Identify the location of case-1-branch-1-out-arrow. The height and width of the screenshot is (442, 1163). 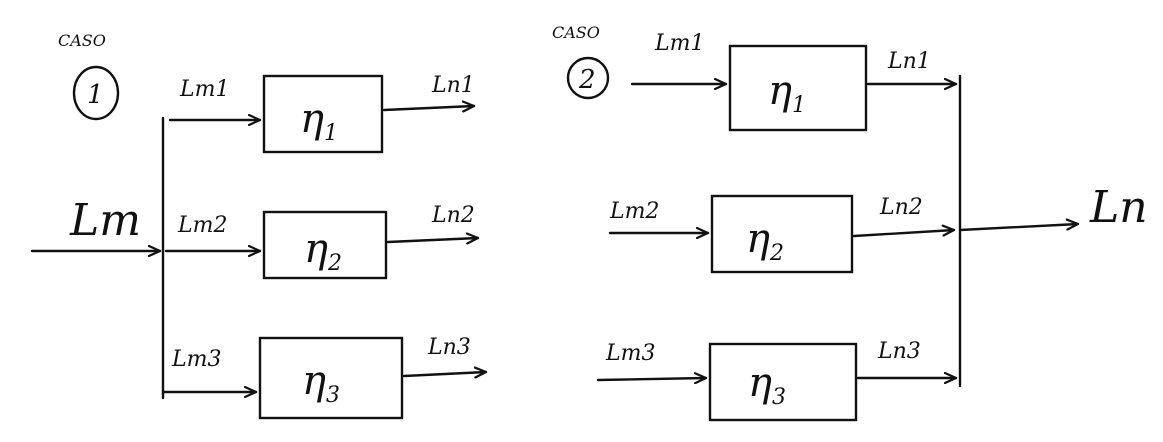
(429, 108).